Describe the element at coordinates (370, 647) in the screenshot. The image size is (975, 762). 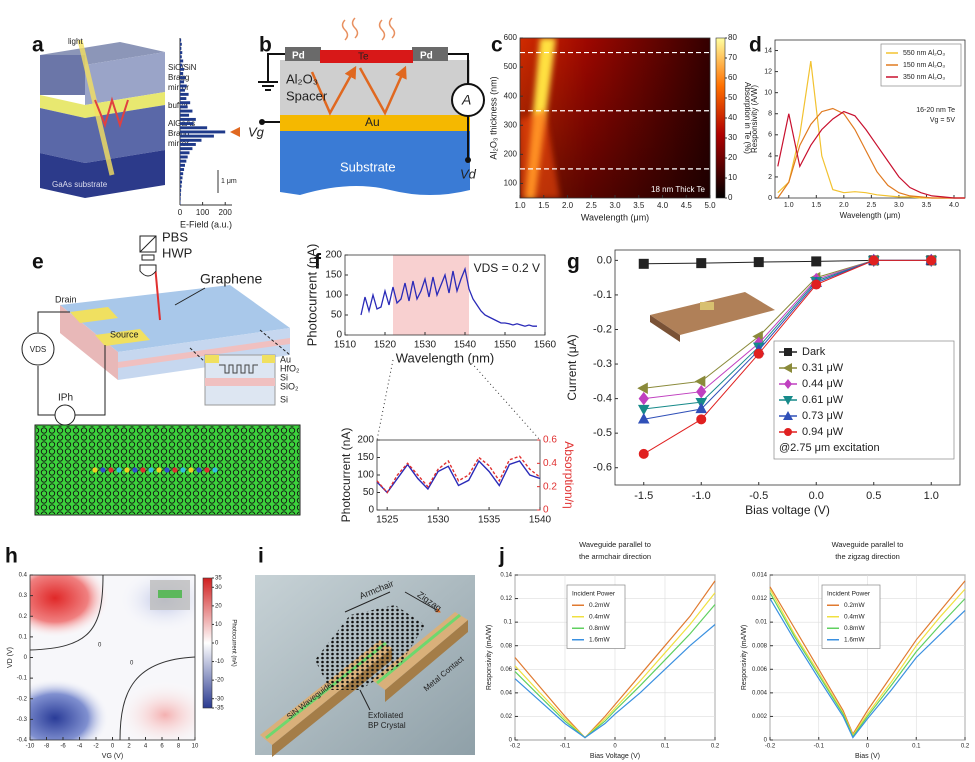
I see `bp-crystal` at that location.